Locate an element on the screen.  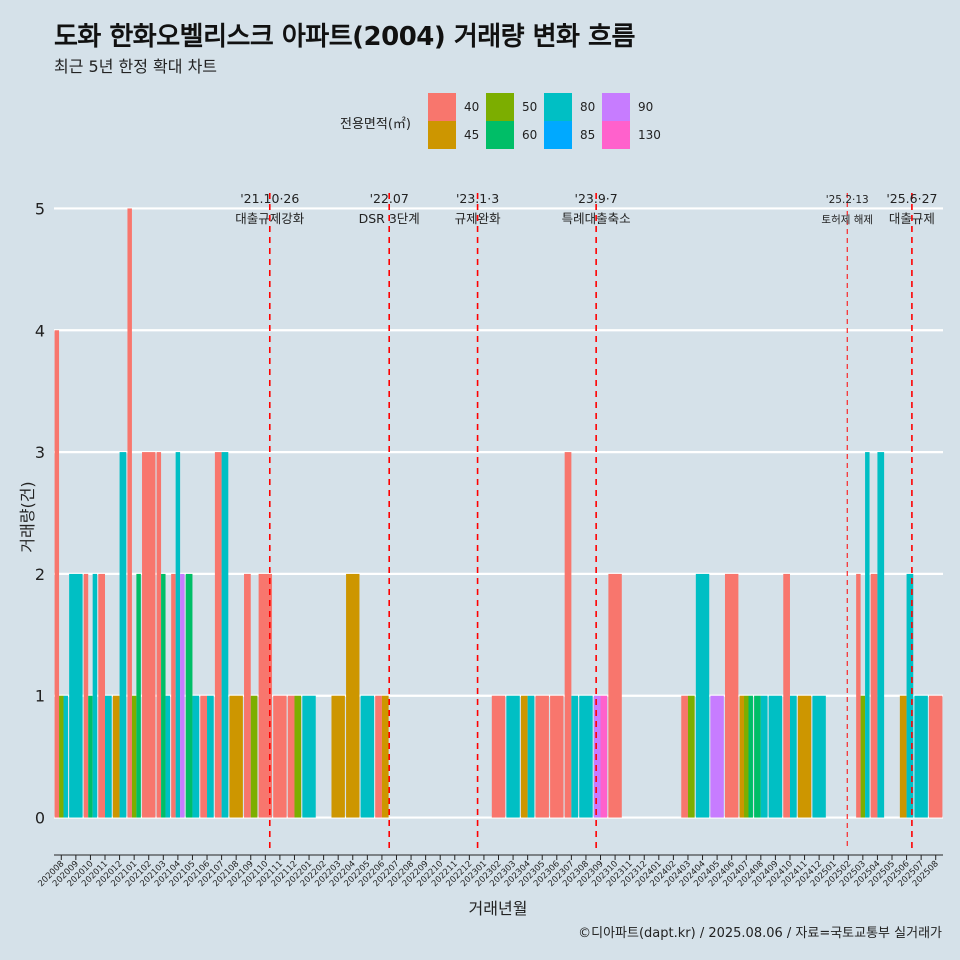
legend-label: 50 is located at coordinates (530, 107).